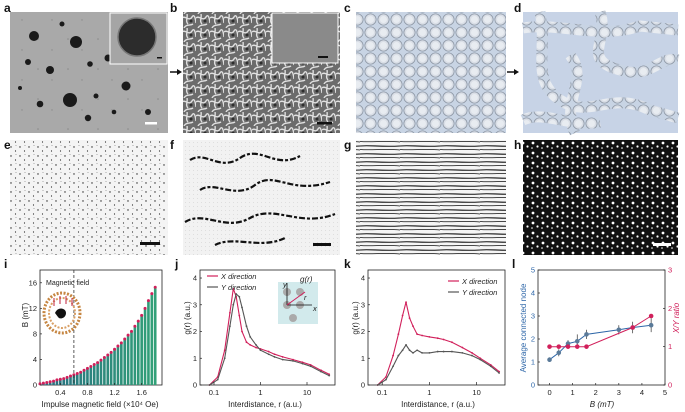  Describe the element at coordinates (600, 342) in the screenshot. I see `series-line-l-left` at that location.